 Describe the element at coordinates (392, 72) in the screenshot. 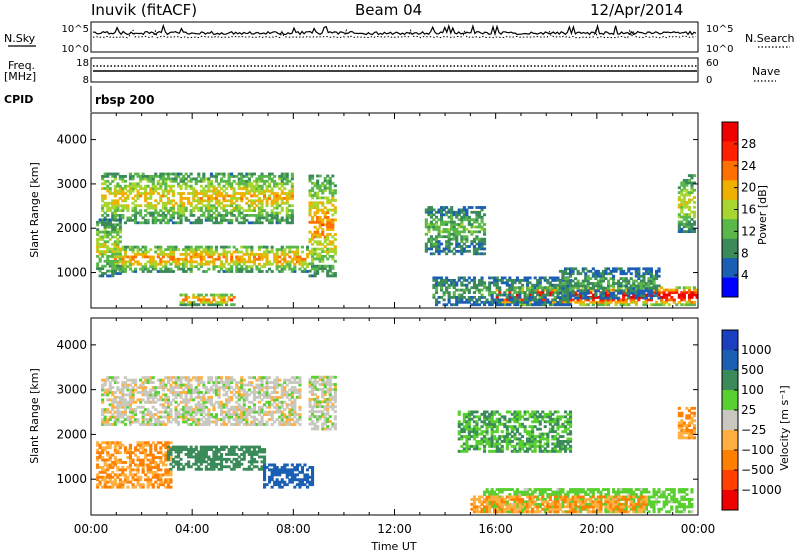

I see `frequency-panel: Freq. [MHz] 18 8 60 0 Nave` at that location.